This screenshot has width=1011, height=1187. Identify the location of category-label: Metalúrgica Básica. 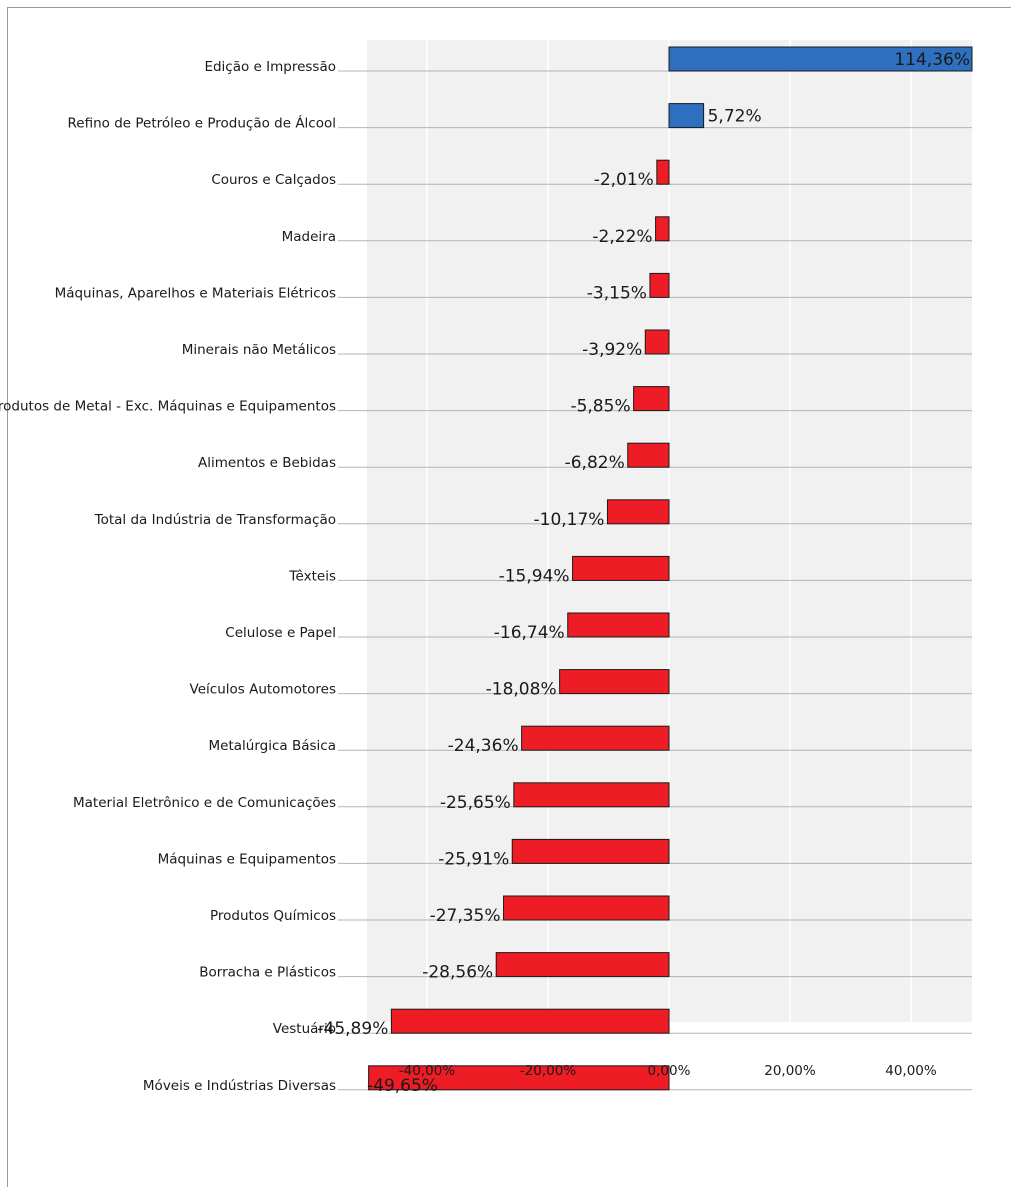
(272, 746).